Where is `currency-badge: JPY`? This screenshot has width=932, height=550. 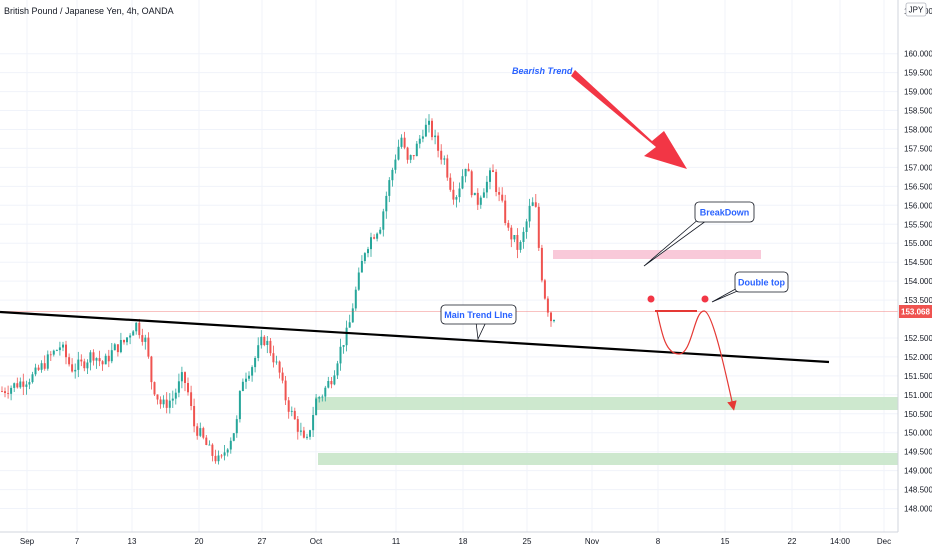 currency-badge: JPY is located at coordinates (916, 9).